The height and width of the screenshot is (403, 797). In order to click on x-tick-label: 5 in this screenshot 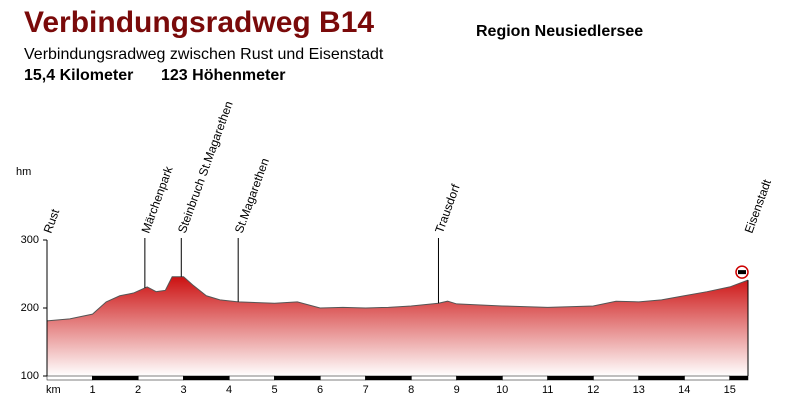, I will do `click(275, 390)`.